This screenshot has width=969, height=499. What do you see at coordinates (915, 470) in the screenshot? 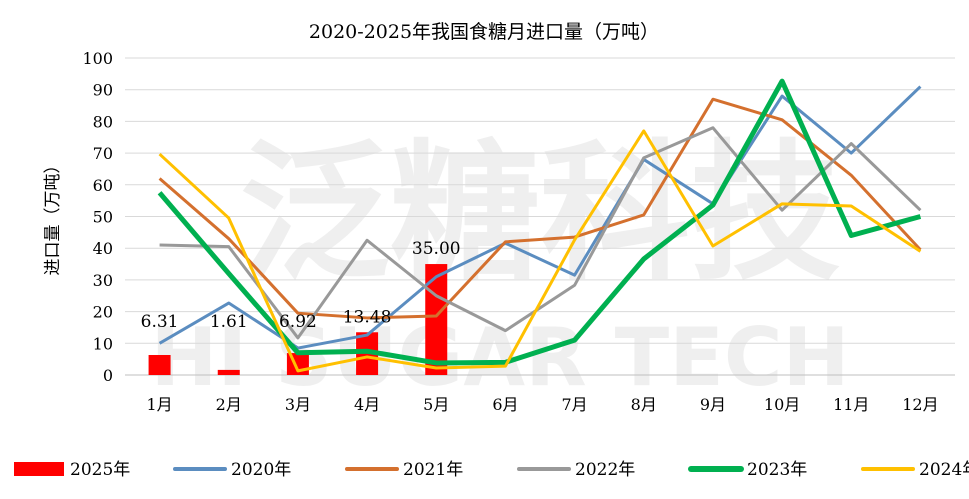
I see `legend-item: 2024年` at bounding box center [915, 470].